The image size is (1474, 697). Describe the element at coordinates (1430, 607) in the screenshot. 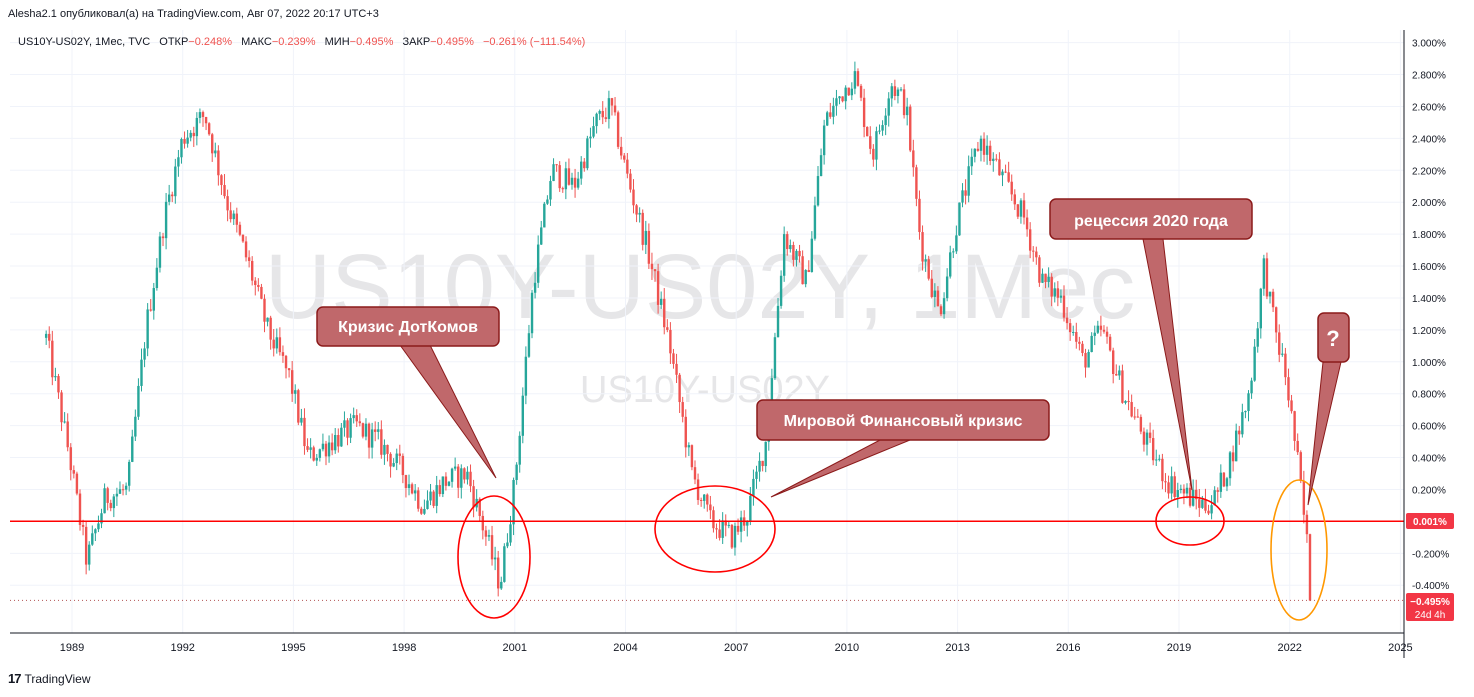

I see `last-badge: −0.495% 24d 4h` at that location.